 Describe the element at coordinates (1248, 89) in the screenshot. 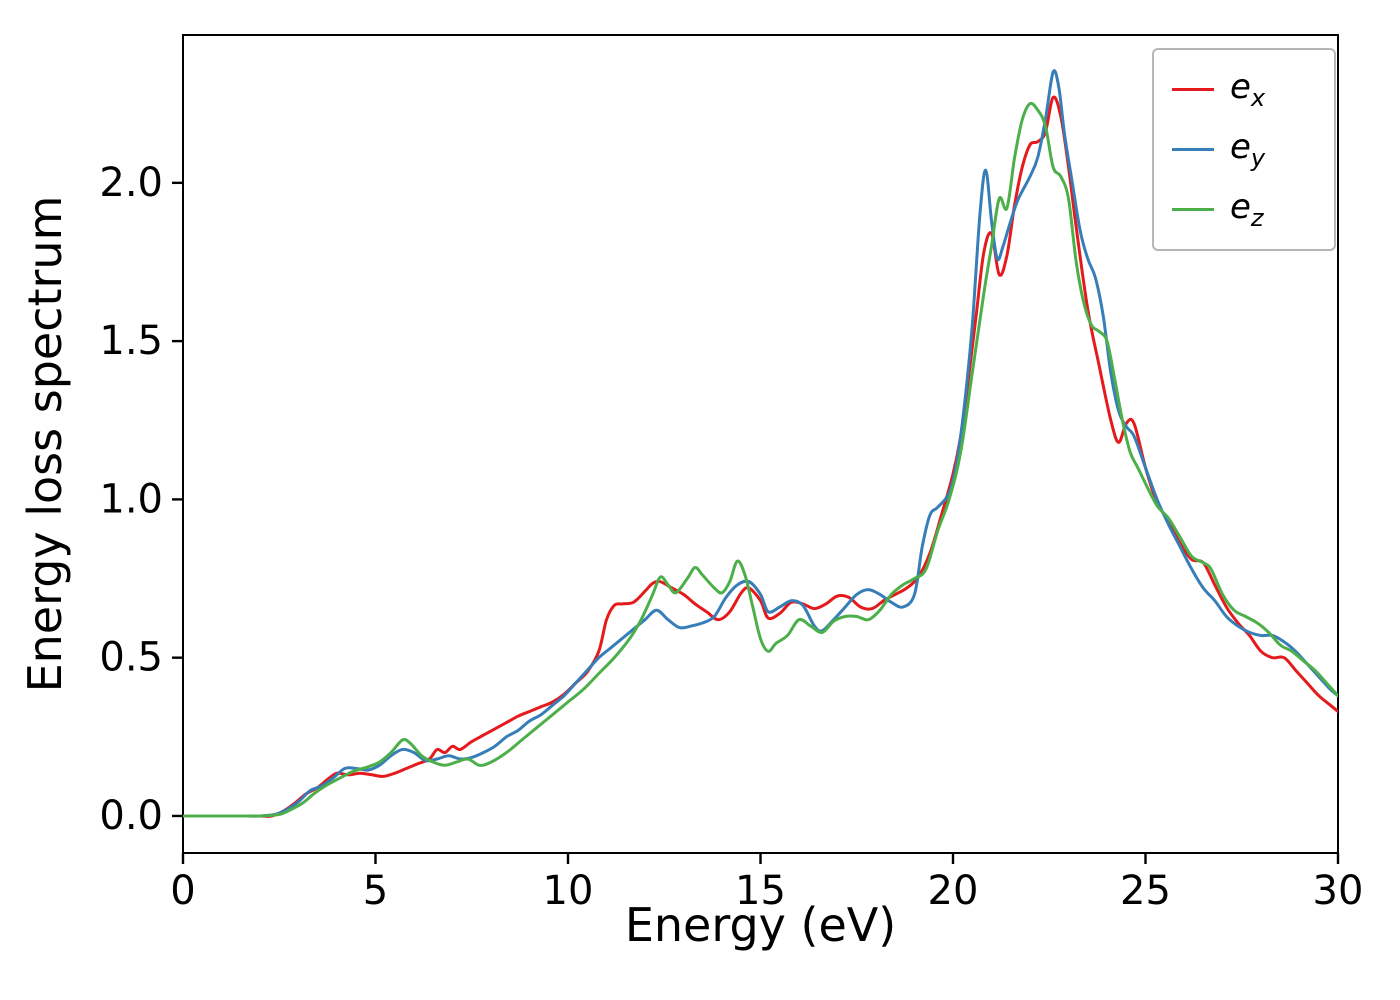

I see `legend-label-ex: ex` at that location.